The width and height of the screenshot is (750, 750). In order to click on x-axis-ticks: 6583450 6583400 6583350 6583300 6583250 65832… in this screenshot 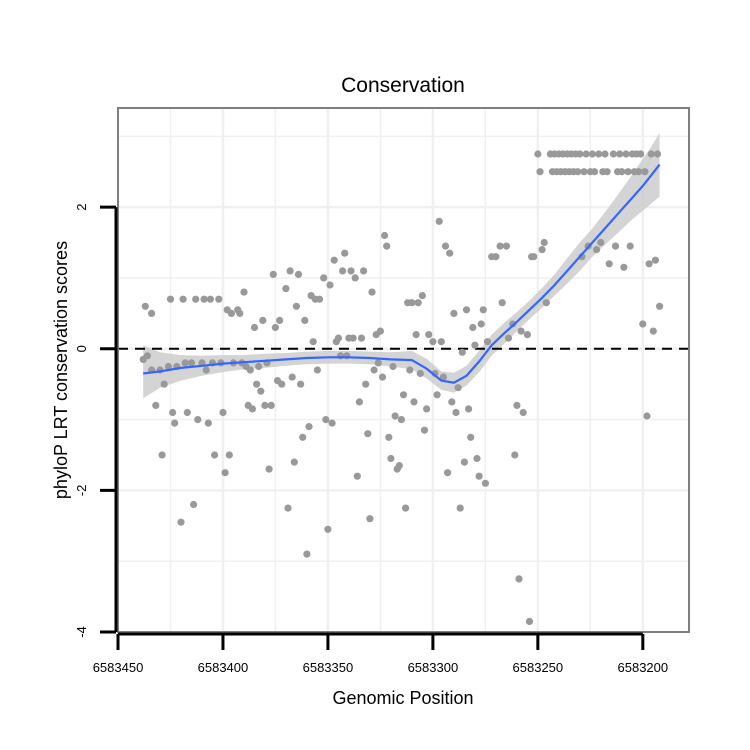, I will do `click(380, 653)`.